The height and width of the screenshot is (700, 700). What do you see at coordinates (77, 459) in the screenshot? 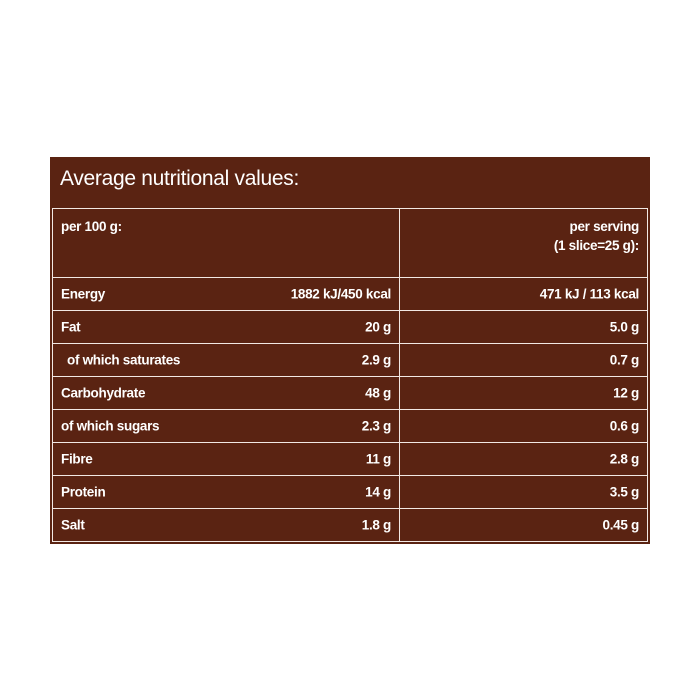
I see `nutrient-label: Fibre` at bounding box center [77, 459].